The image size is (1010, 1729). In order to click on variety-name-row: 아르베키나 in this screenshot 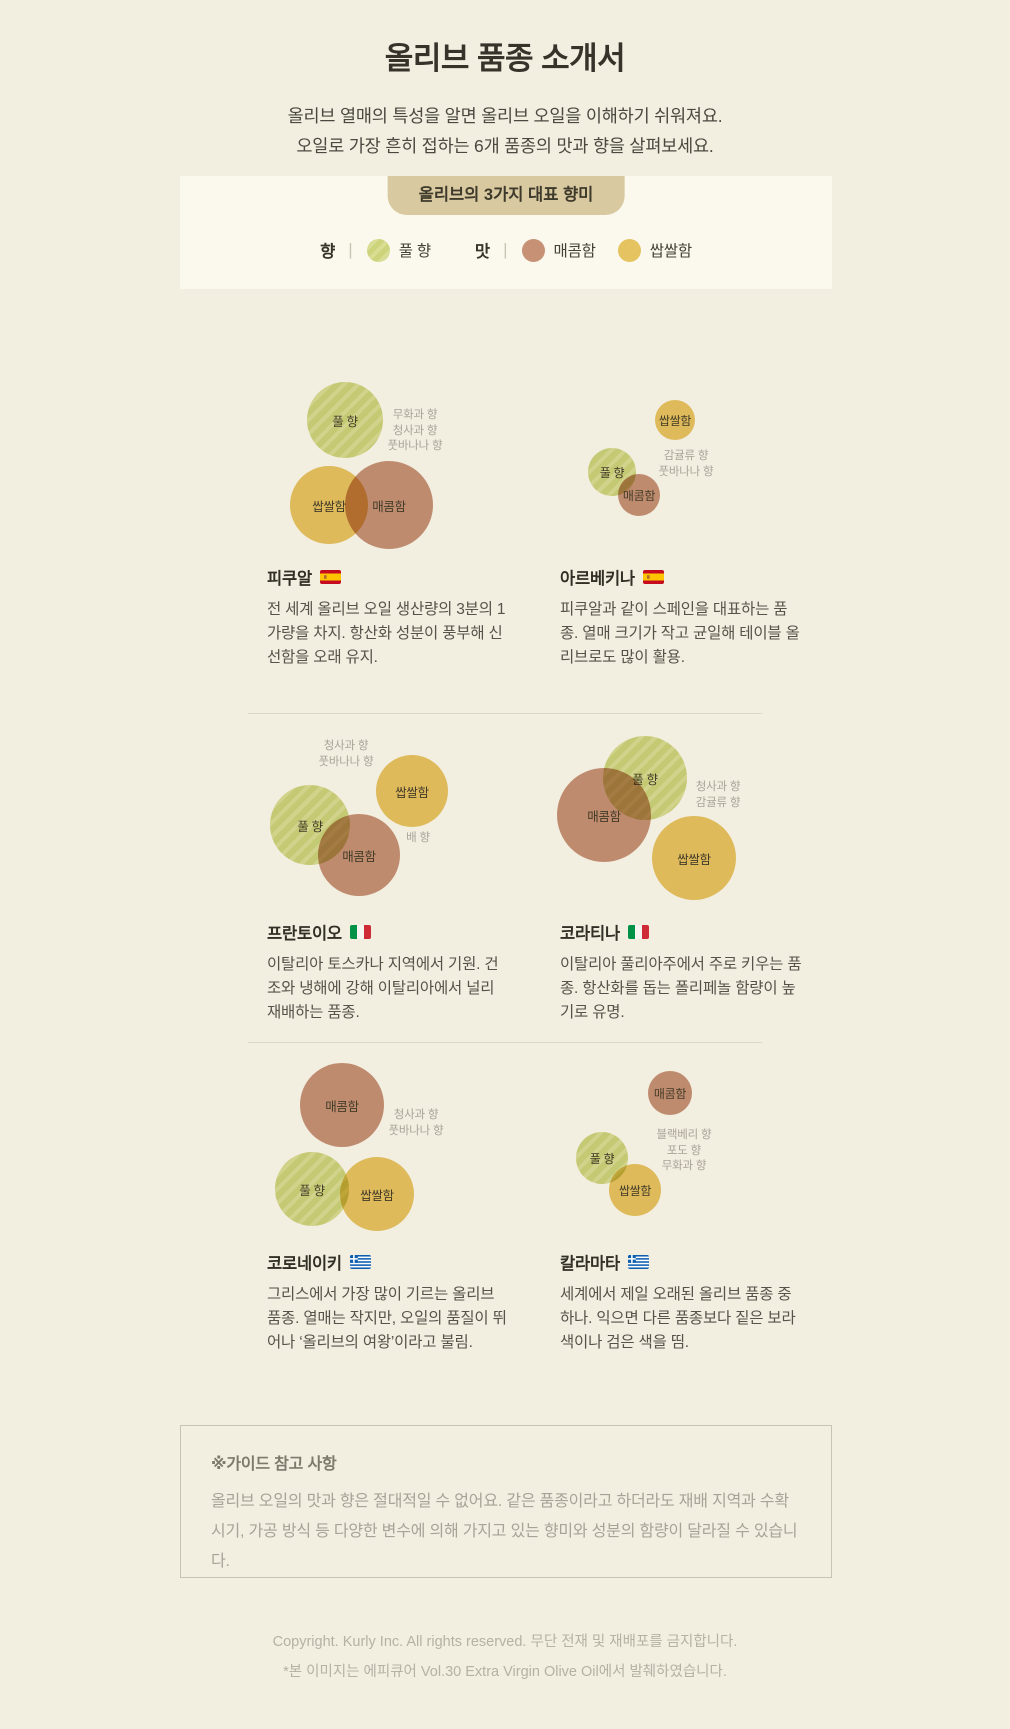, I will do `click(691, 577)`.